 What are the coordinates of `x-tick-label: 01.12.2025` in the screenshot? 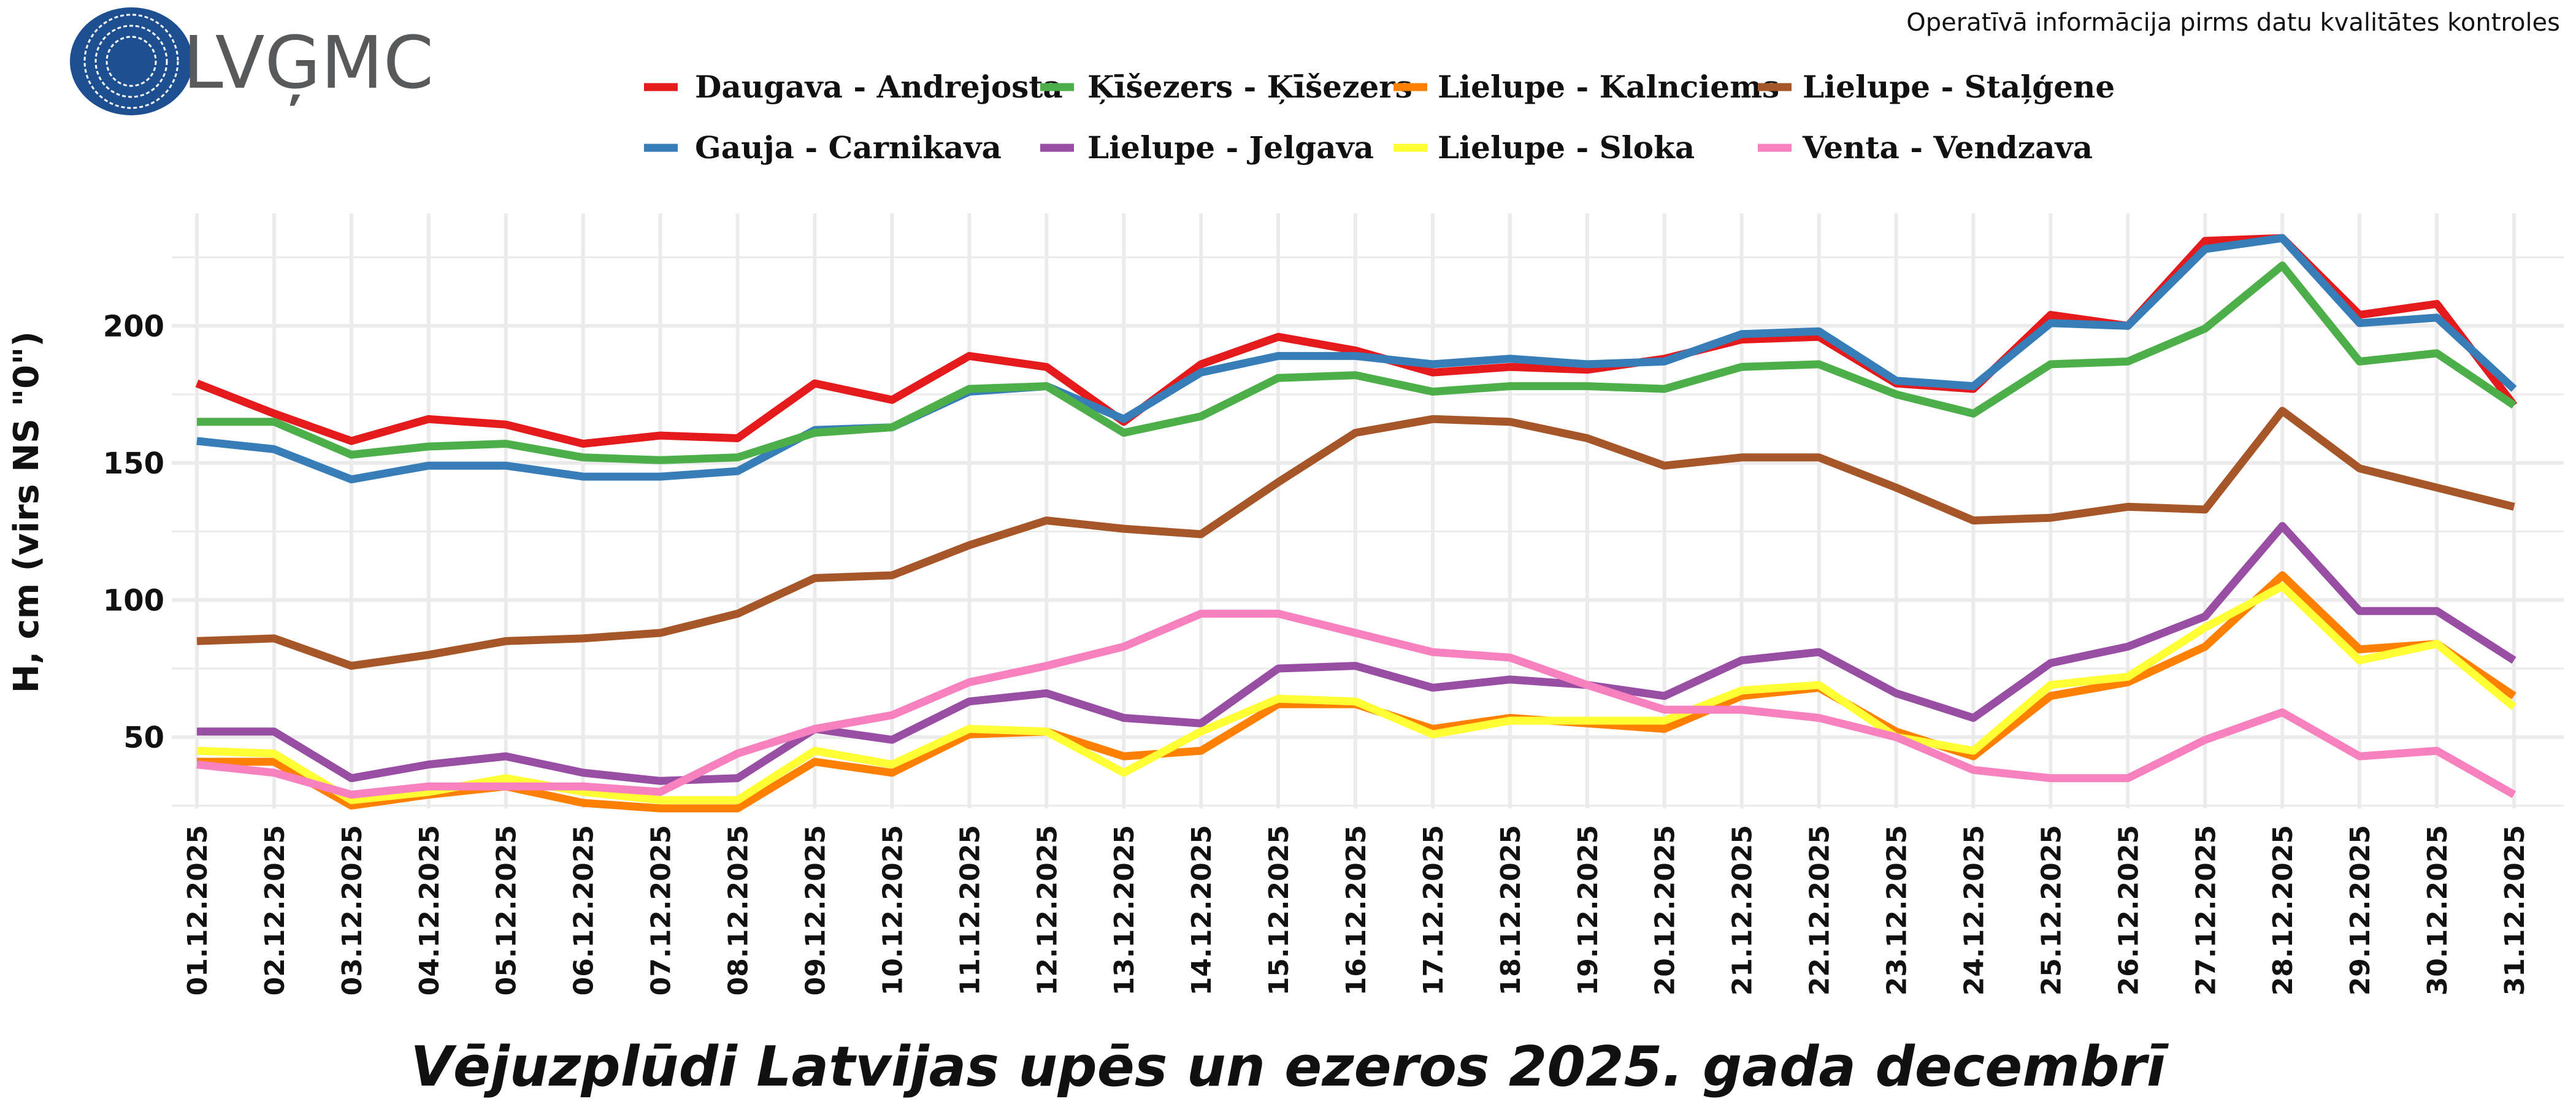 It's located at (197, 910).